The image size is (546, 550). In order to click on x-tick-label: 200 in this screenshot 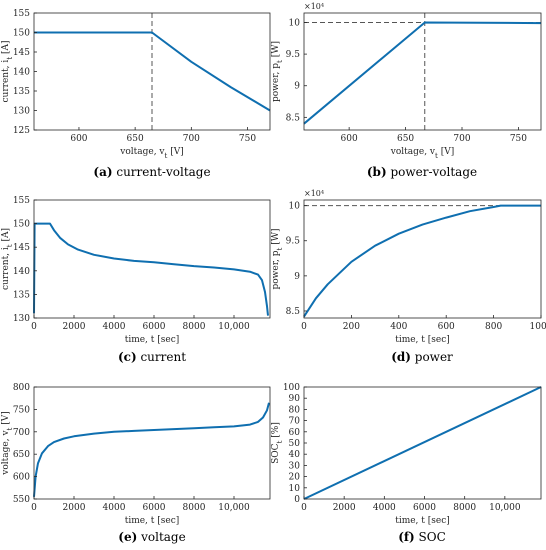, I will do `click(351, 327)`.